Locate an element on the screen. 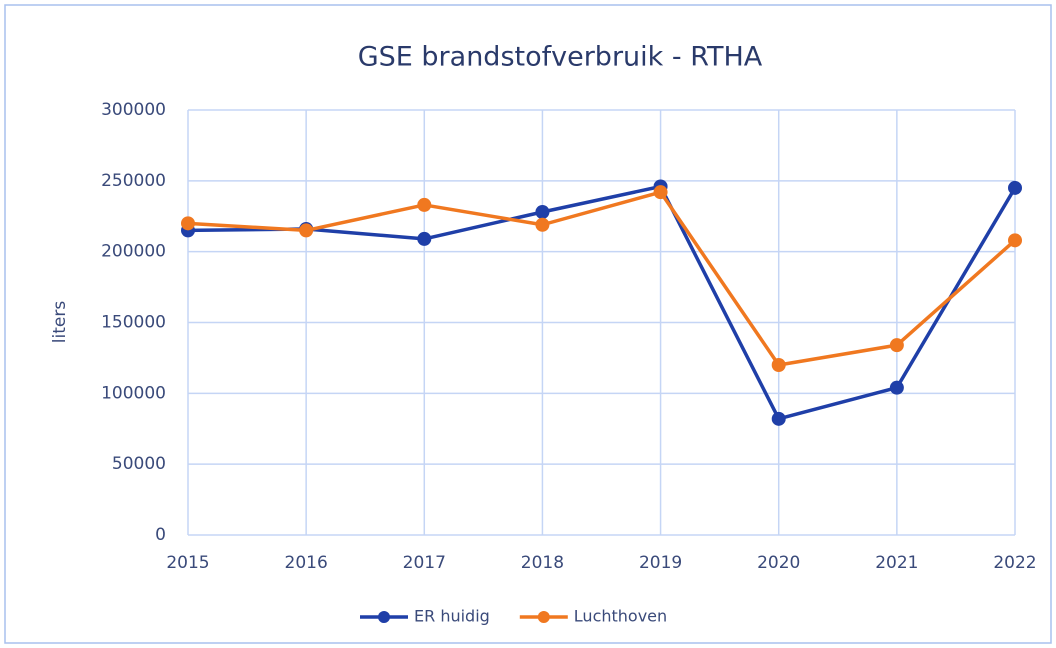 The image size is (1056, 648). y-tick-label: 50000 is located at coordinates (139, 464).